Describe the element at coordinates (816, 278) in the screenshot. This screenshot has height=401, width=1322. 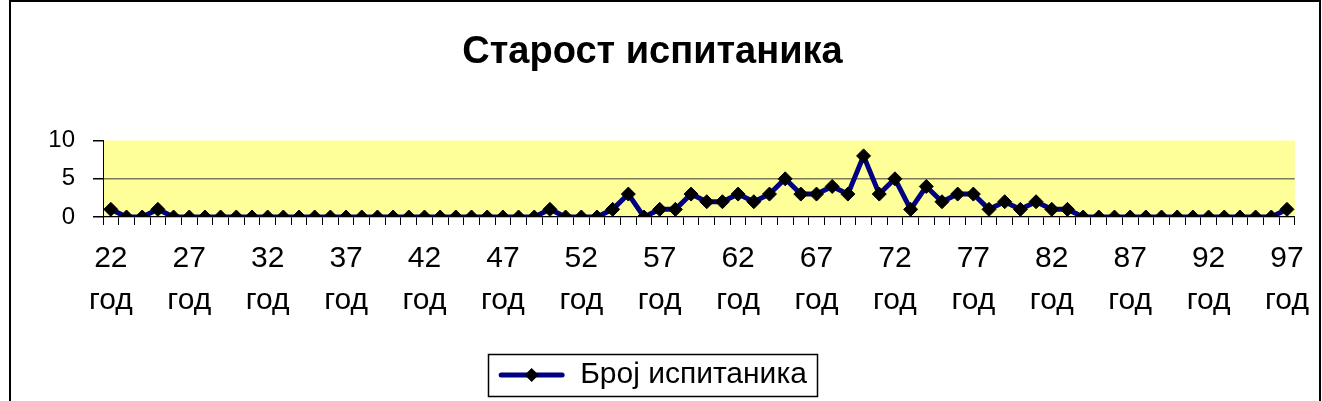
I see `x-tick-label: 67 год` at that location.